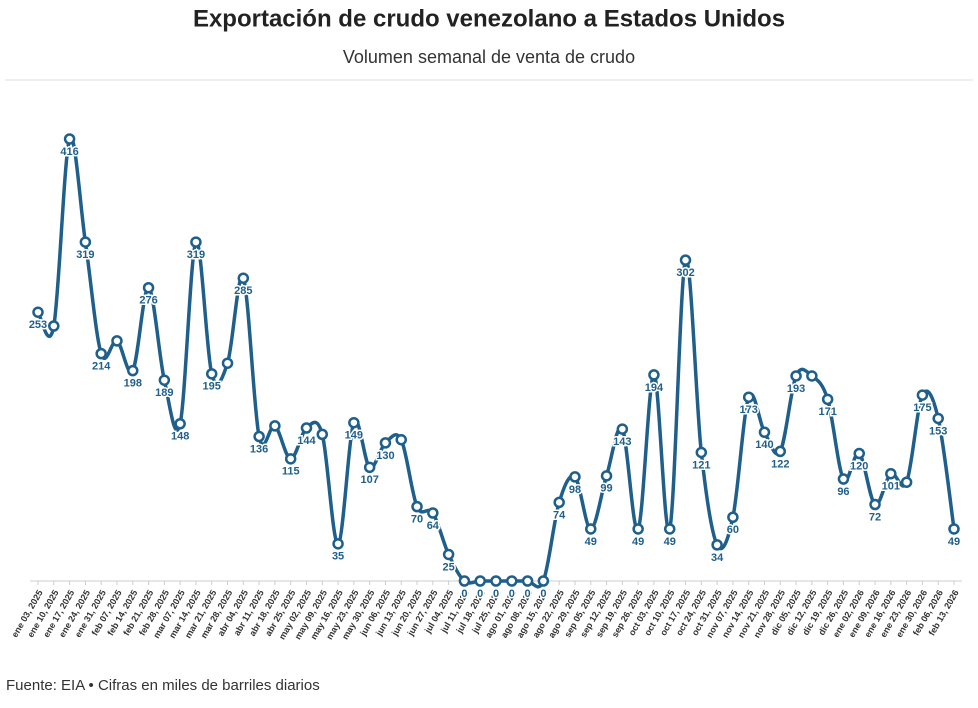 This screenshot has height=708, width=978. Describe the element at coordinates (654, 388) in the screenshot. I see `value-label: 194` at that location.